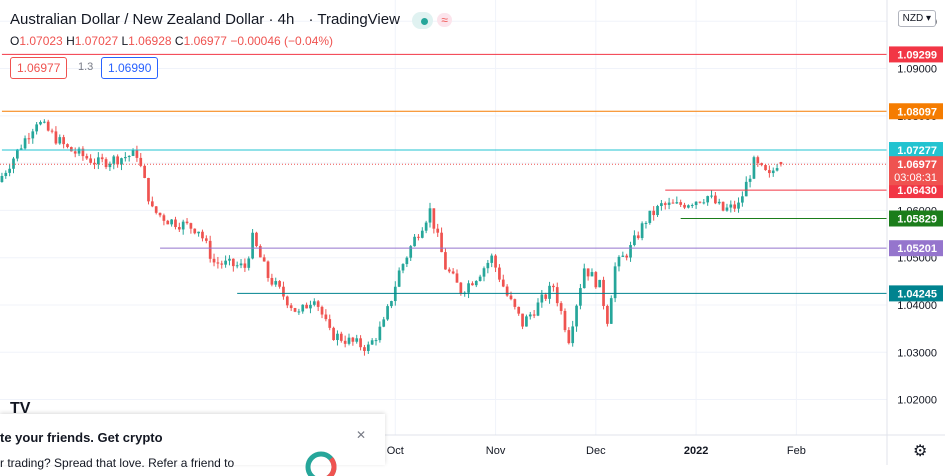 This screenshot has height=476, width=945. I want to click on low-label: L, so click(125, 41).